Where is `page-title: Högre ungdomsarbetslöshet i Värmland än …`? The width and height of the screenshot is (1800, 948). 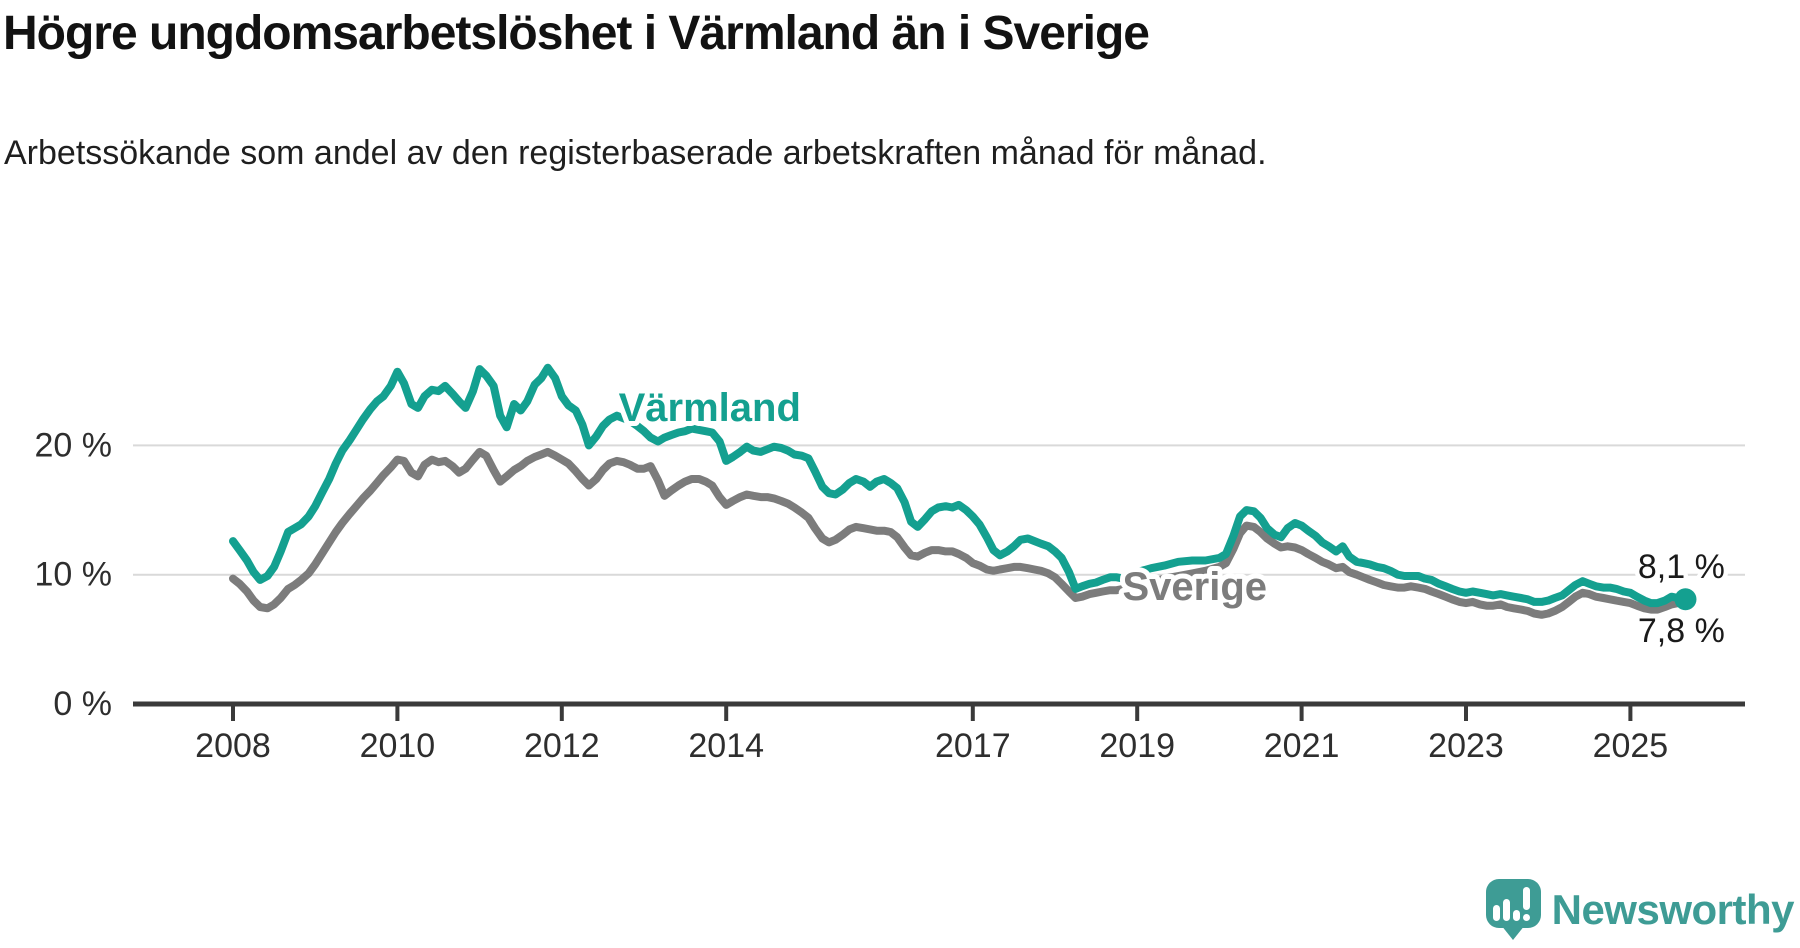
page-title: Högre ungdomsarbetslöshet i Värmland än … is located at coordinates (576, 33).